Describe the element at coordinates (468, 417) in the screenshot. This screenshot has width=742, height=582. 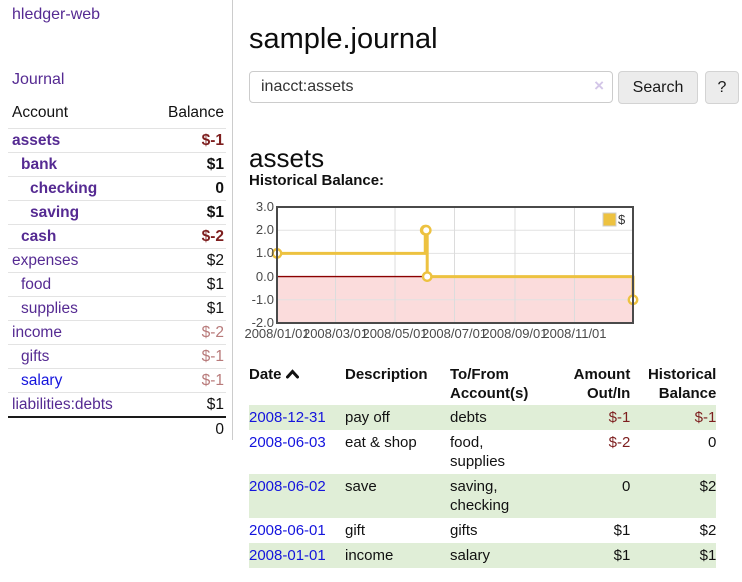
I see `transaction-accounts: debts` at that location.